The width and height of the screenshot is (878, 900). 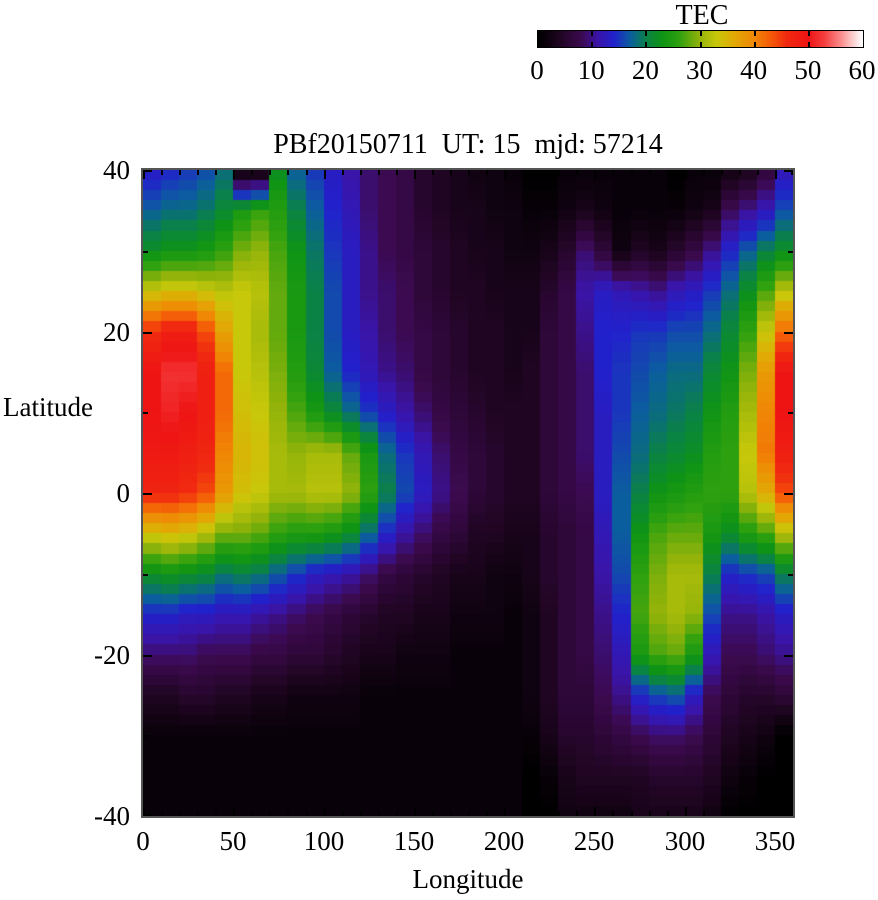 I want to click on colorbar-gradient-canvas, so click(x=700, y=39).